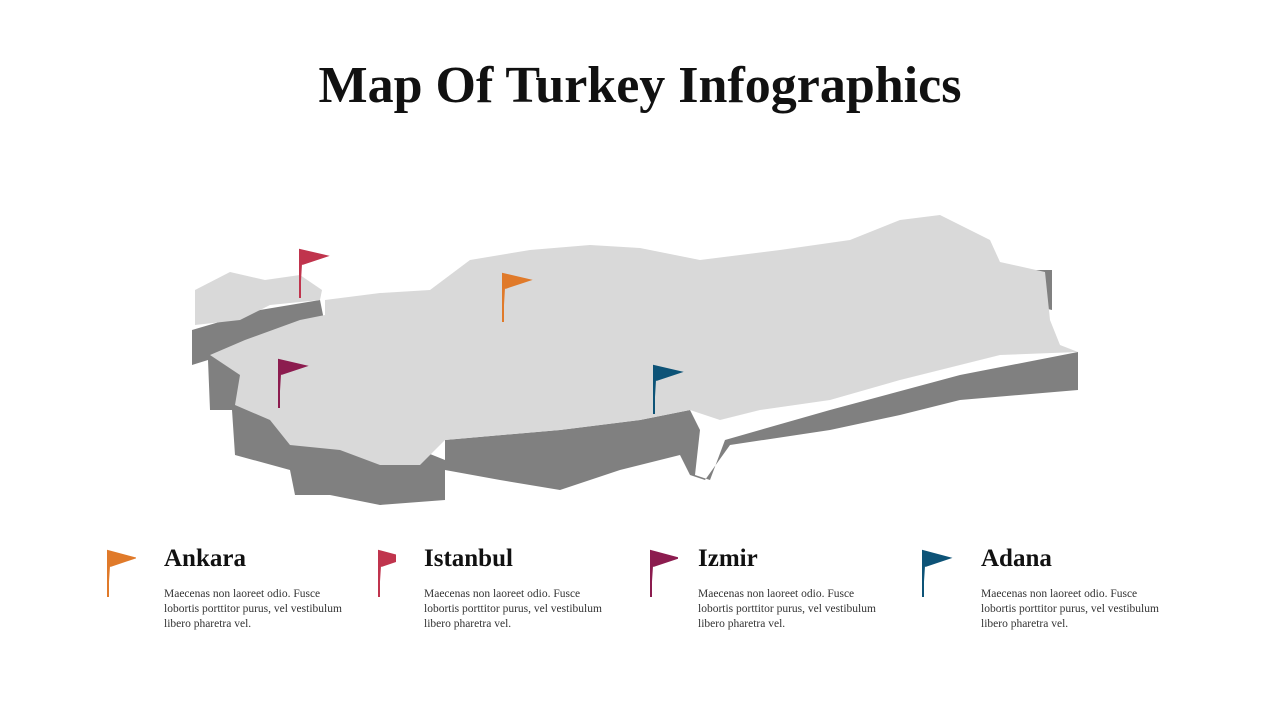 Image resolution: width=1280 pixels, height=720 pixels. Describe the element at coordinates (481, 331) in the screenshot. I see `map-flags` at that location.